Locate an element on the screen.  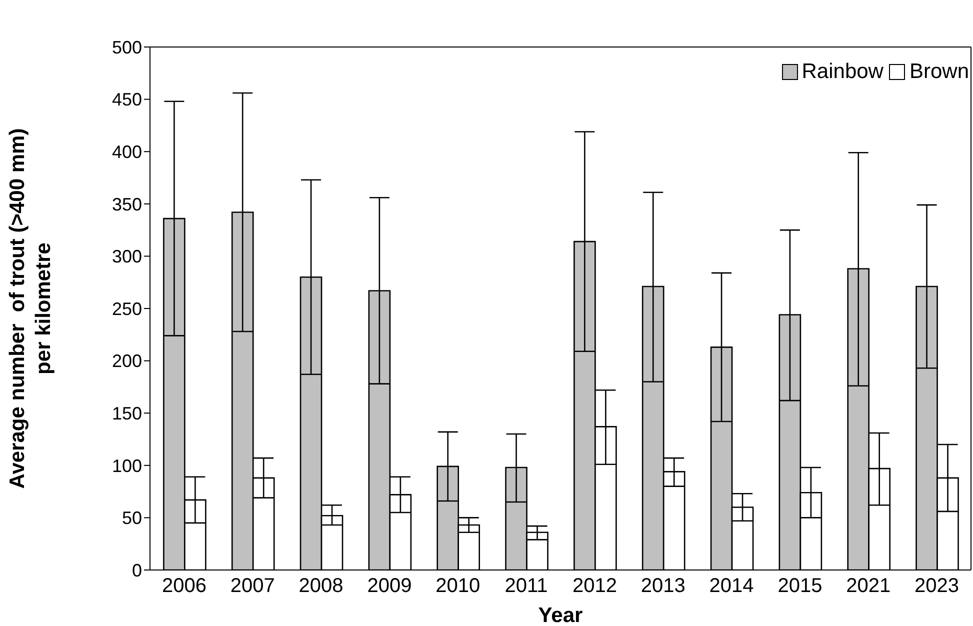
y-tick-label: 300 is located at coordinates (127, 256).